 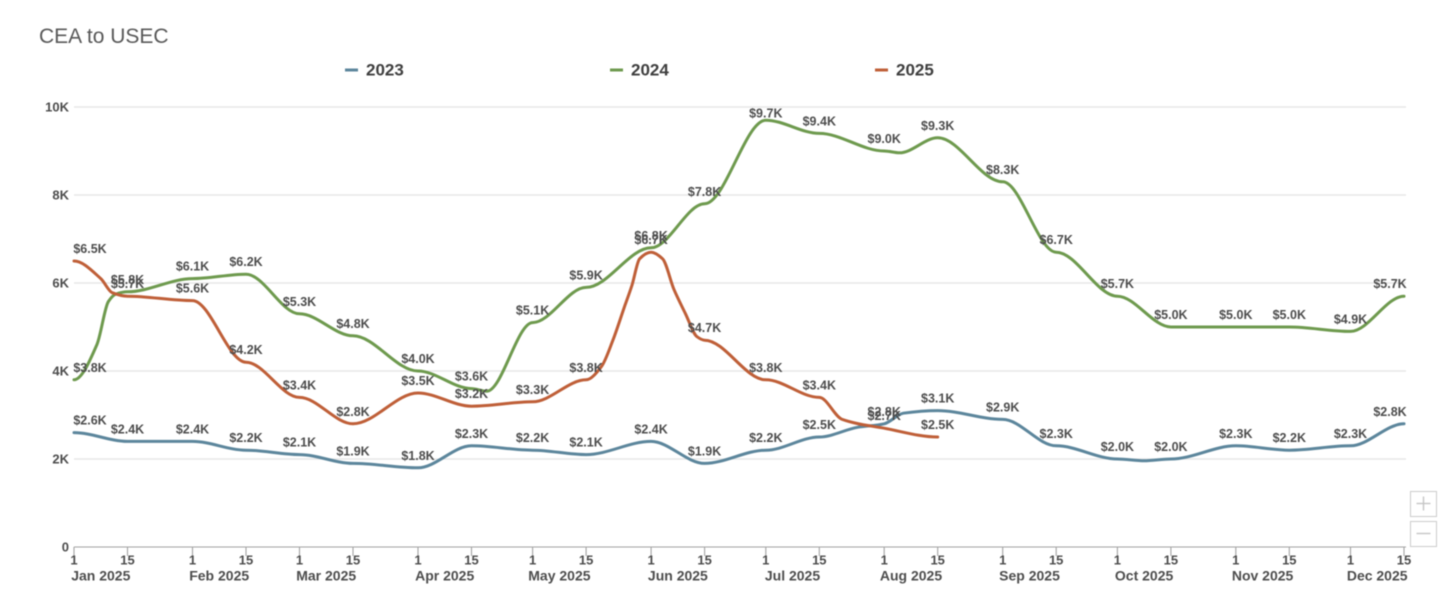 What do you see at coordinates (352, 324) in the screenshot?
I see `svg-text: $4.8K` at bounding box center [352, 324].